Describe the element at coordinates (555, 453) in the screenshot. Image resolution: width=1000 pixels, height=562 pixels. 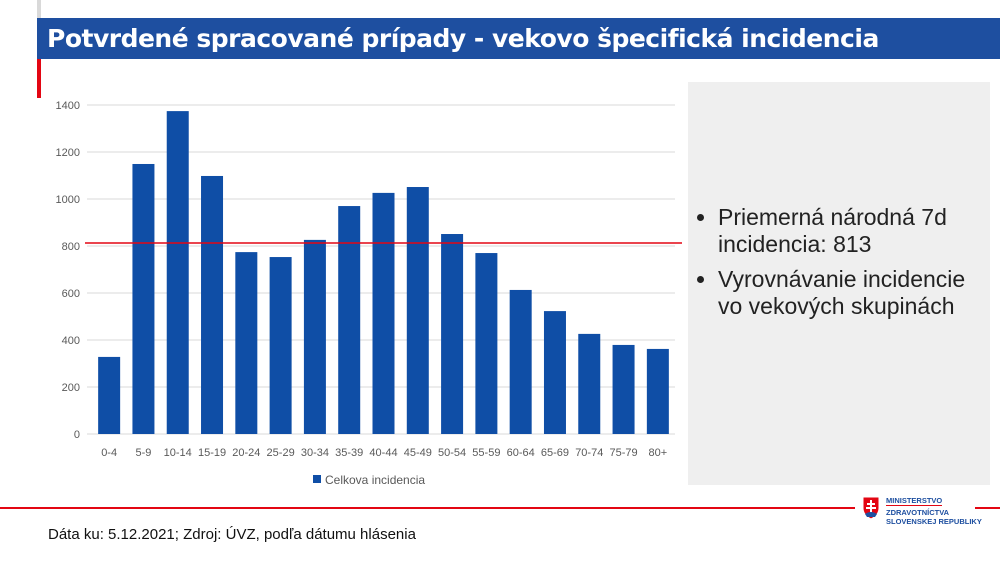
I see `x-tick-label: 65-69` at that location.